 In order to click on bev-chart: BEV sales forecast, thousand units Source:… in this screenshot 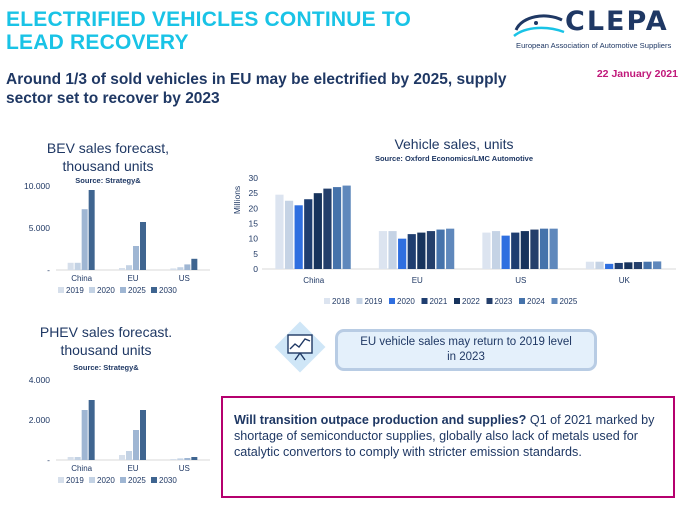, I will do `click(117, 217)`.